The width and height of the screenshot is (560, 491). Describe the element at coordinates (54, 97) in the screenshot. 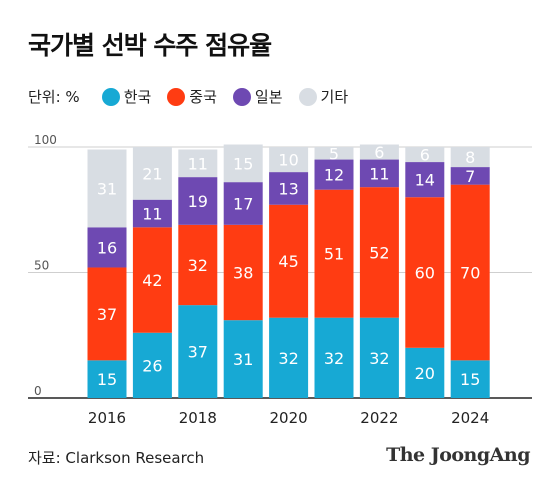

I see `unit-label: 단위: %` at that location.